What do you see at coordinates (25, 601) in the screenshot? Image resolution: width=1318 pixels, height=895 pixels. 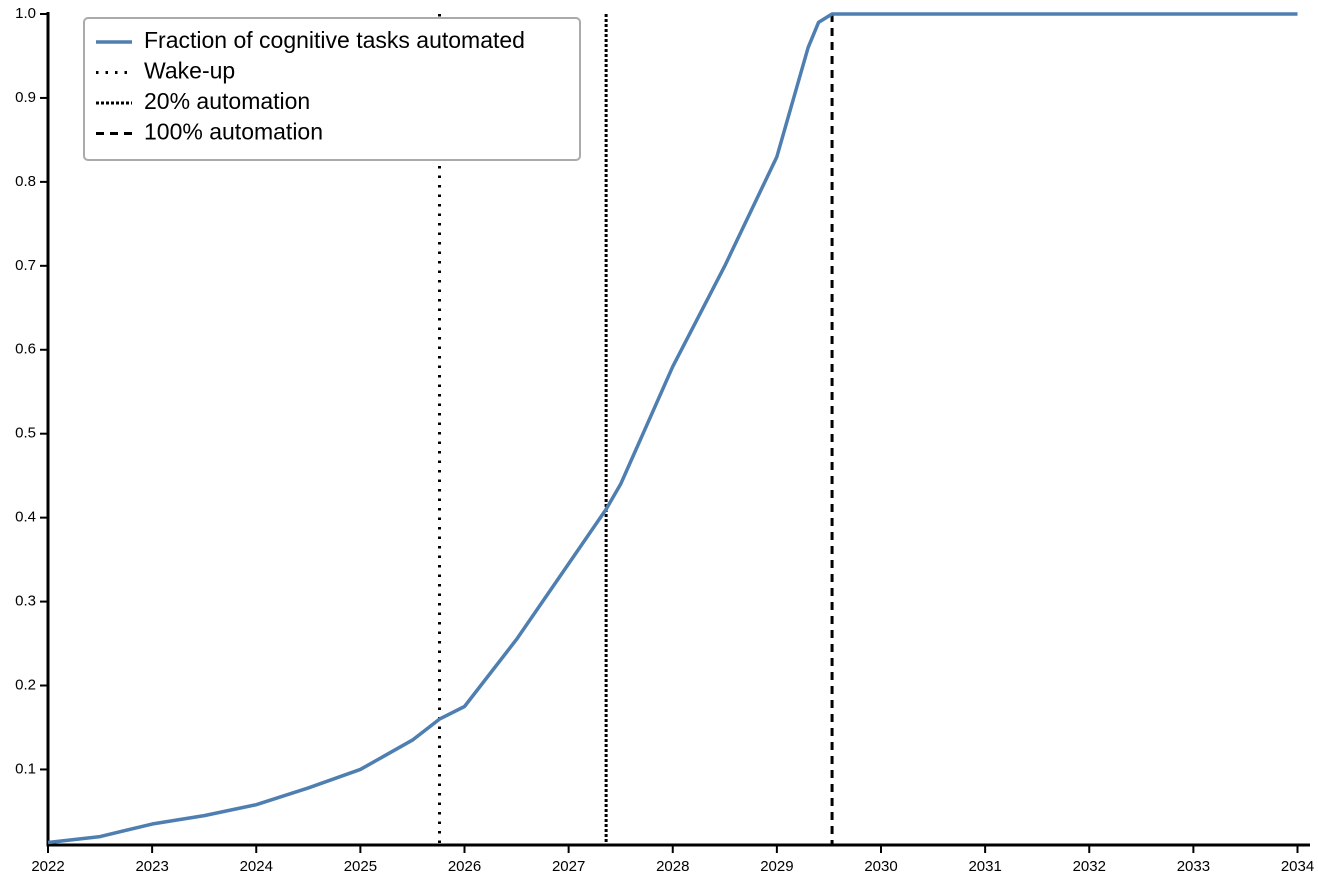 I see `y-tick-label: 0.3` at bounding box center [25, 601].